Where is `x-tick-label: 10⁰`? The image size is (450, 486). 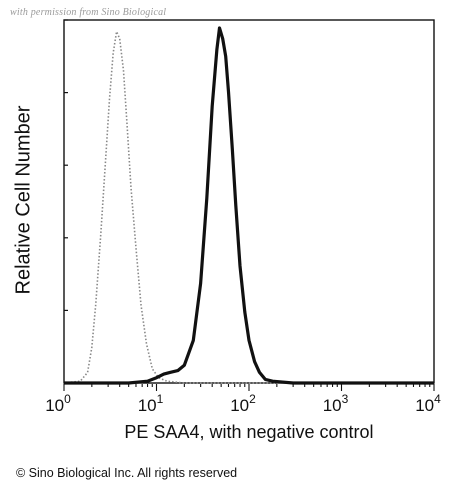
x-tick-label: 10⁰ is located at coordinates (58, 403).